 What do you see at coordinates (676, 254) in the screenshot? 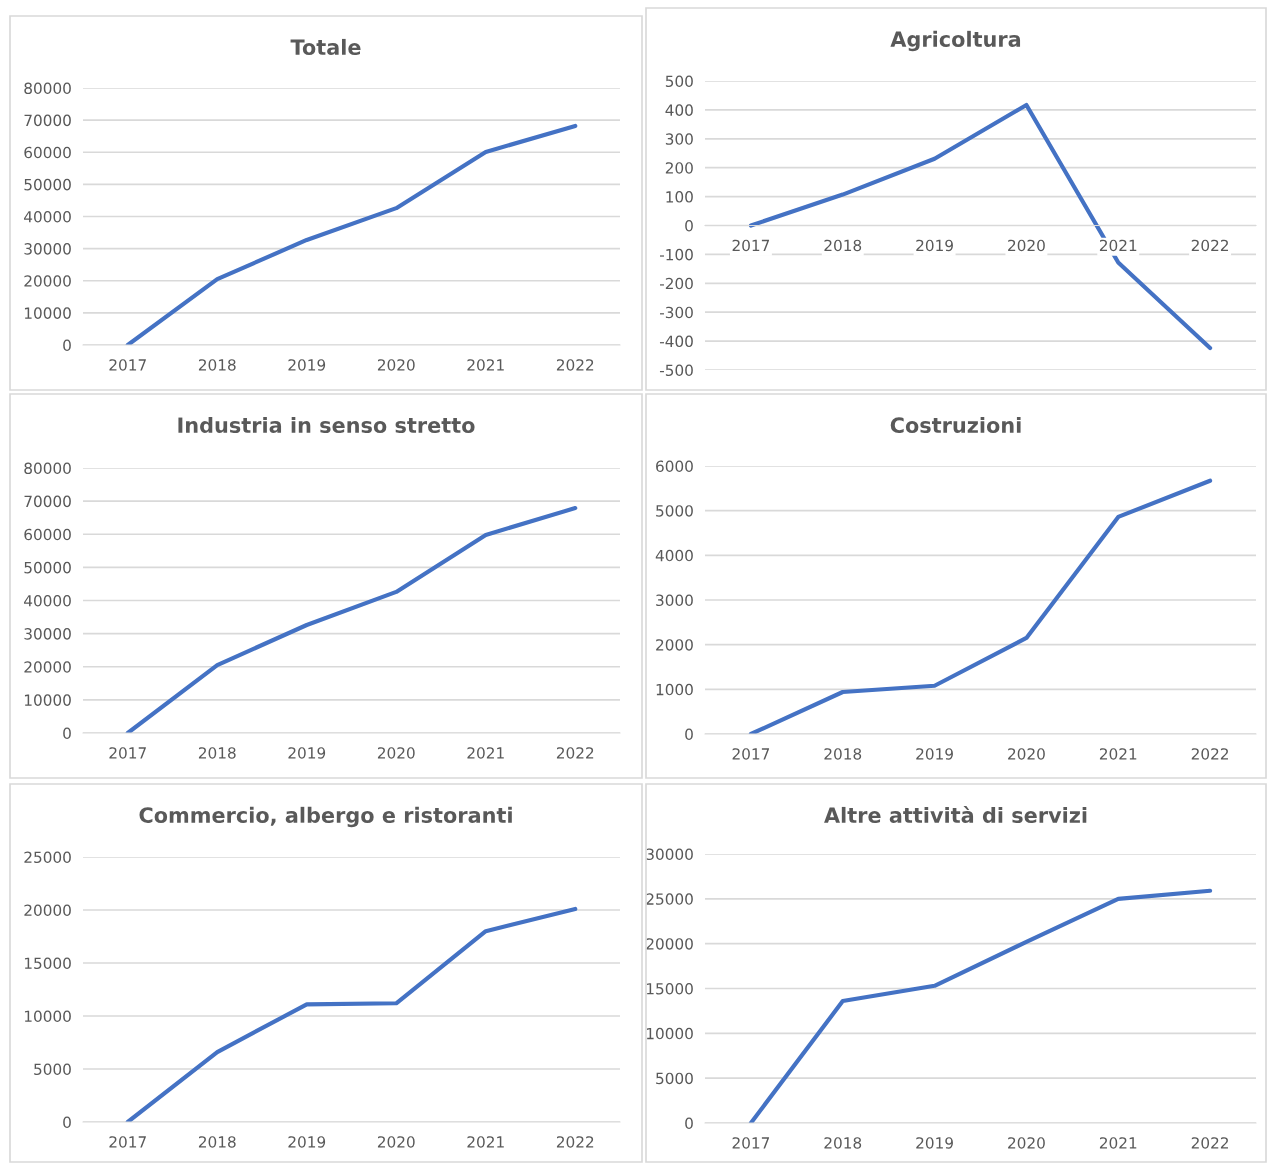
I see `y-tick-label: -100` at bounding box center [676, 254].